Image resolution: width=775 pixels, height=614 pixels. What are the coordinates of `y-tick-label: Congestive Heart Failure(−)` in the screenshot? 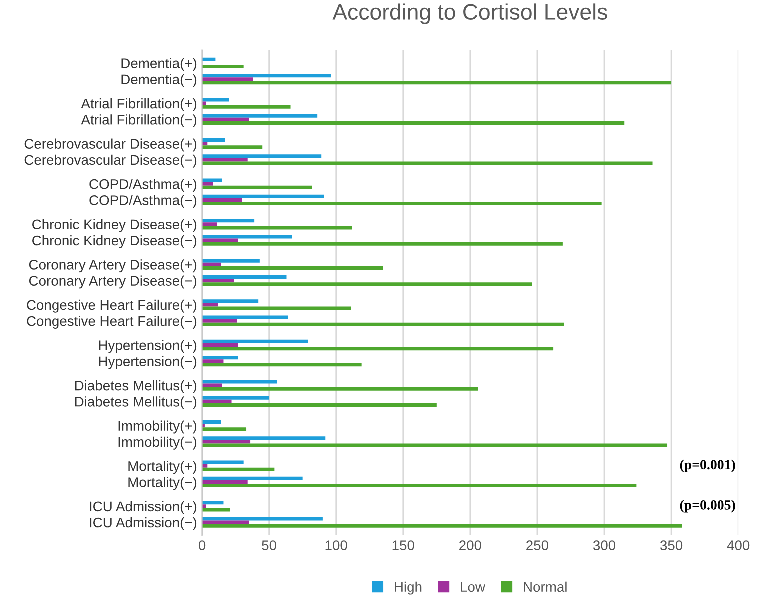 It's located at (112, 322).